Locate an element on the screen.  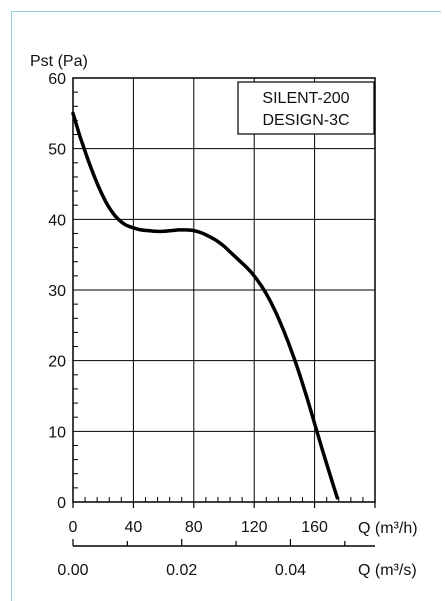
x2-tick-label: 0.00 is located at coordinates (72, 570).